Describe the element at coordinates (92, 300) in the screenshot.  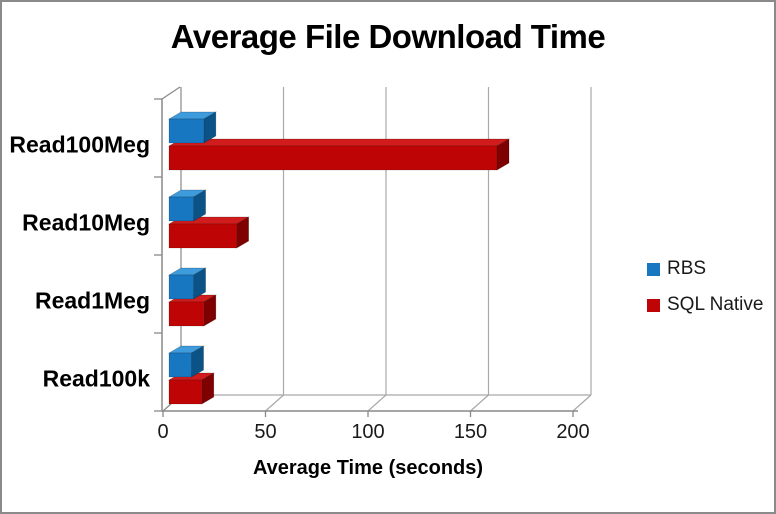
I see `category-label-read1meg: Read1Meg` at that location.